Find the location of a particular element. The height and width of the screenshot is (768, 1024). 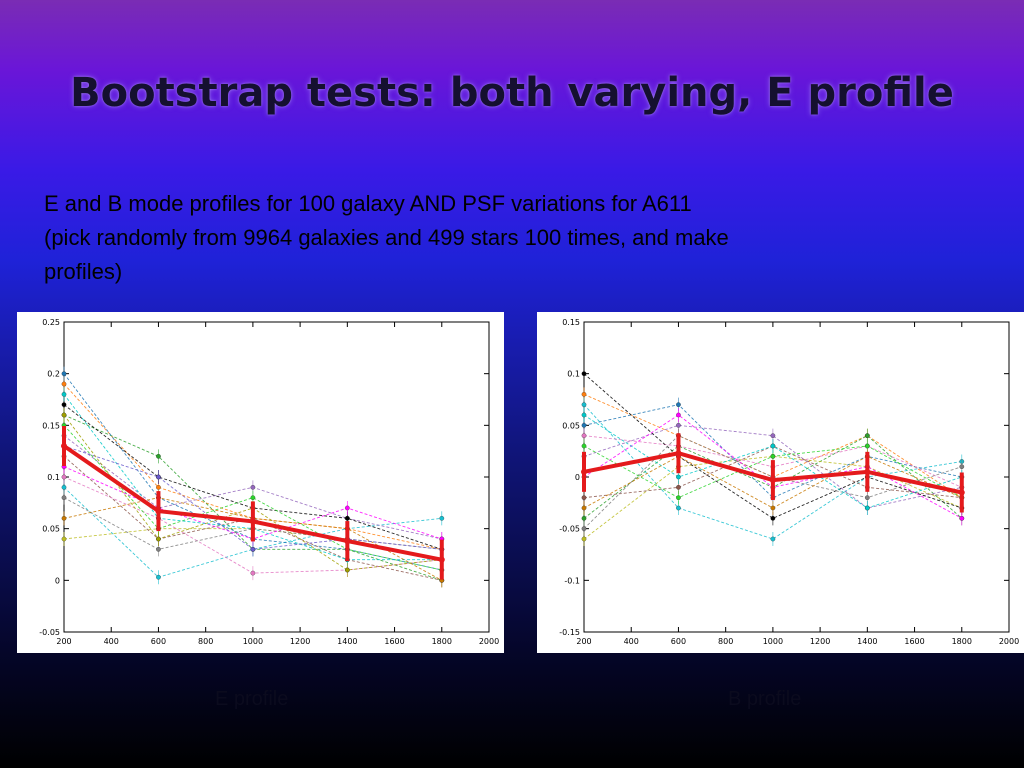

b-xtick-label: 800 is located at coordinates (725, 641).